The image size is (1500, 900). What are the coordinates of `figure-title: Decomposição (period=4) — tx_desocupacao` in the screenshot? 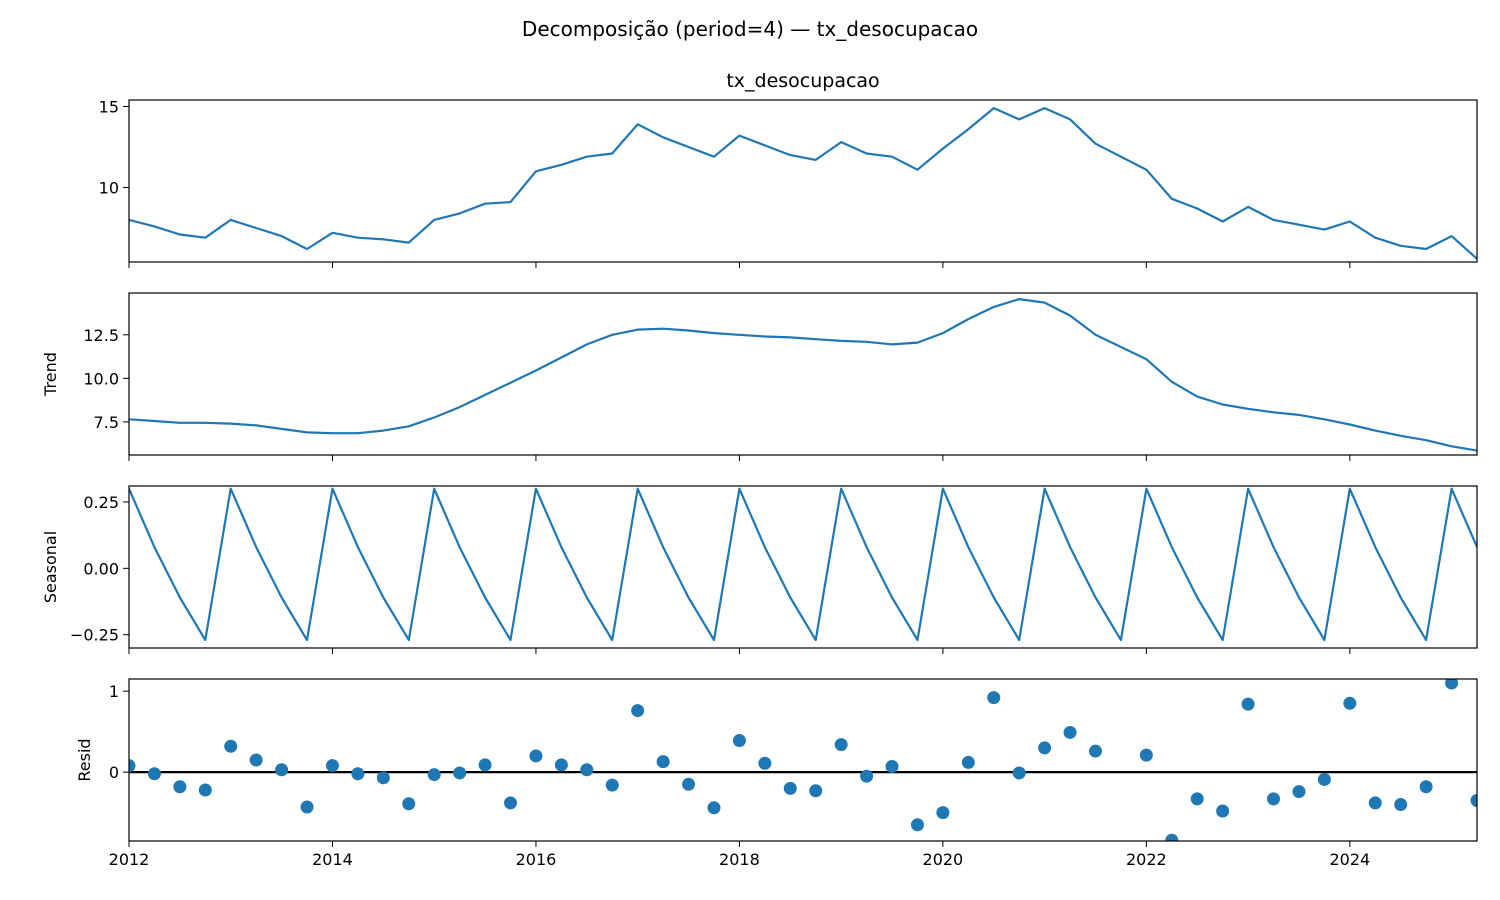 It's located at (750, 29).